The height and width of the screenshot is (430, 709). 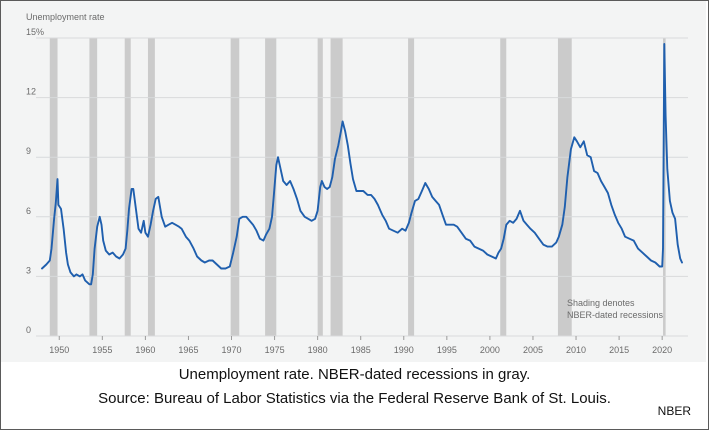 I want to click on x-tick-label-1965: 1965, so click(x=188, y=350).